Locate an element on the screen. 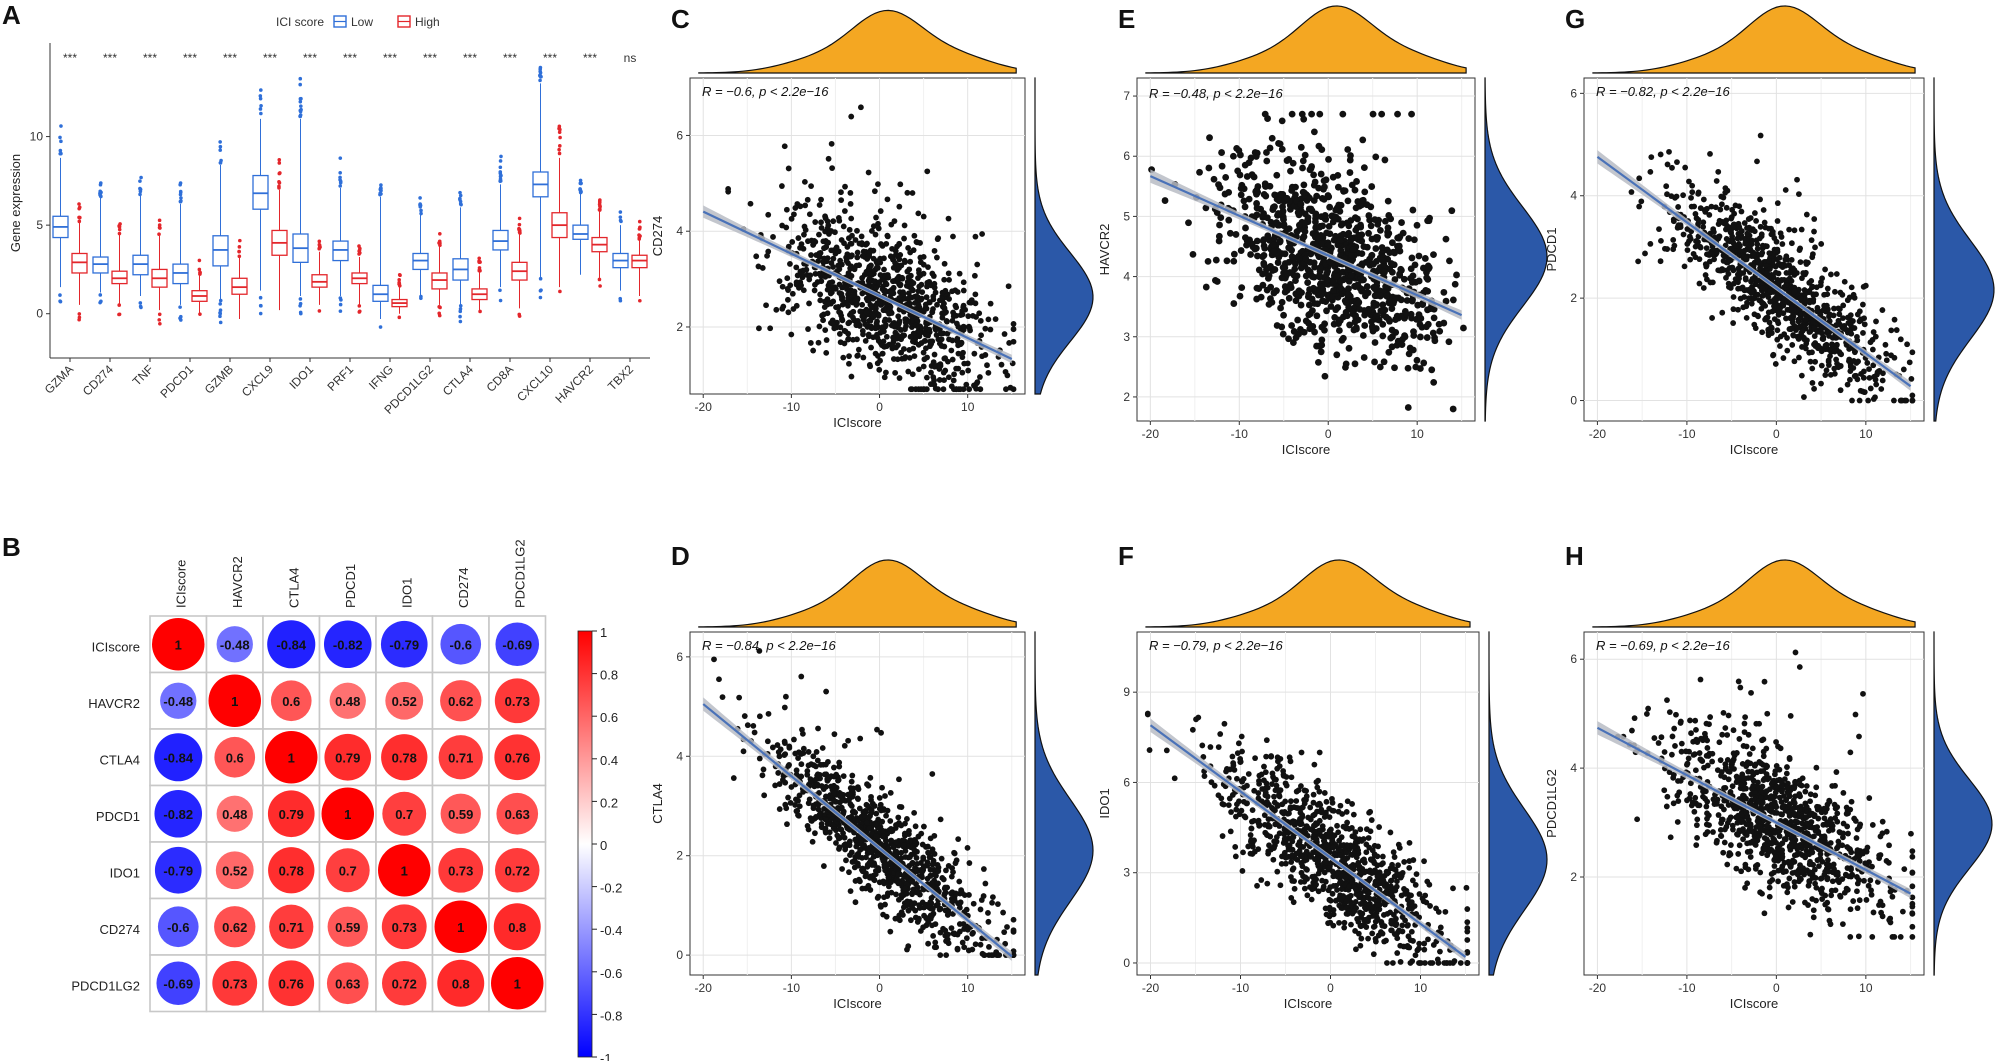 This screenshot has height=1061, width=2008. panel-b-cell-value: 0.59 is located at coordinates (460, 814).